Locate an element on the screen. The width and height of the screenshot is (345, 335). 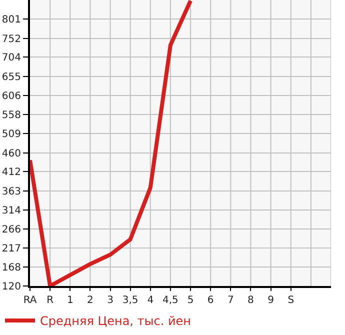
y-tick-label: 558 is located at coordinates (11, 115).